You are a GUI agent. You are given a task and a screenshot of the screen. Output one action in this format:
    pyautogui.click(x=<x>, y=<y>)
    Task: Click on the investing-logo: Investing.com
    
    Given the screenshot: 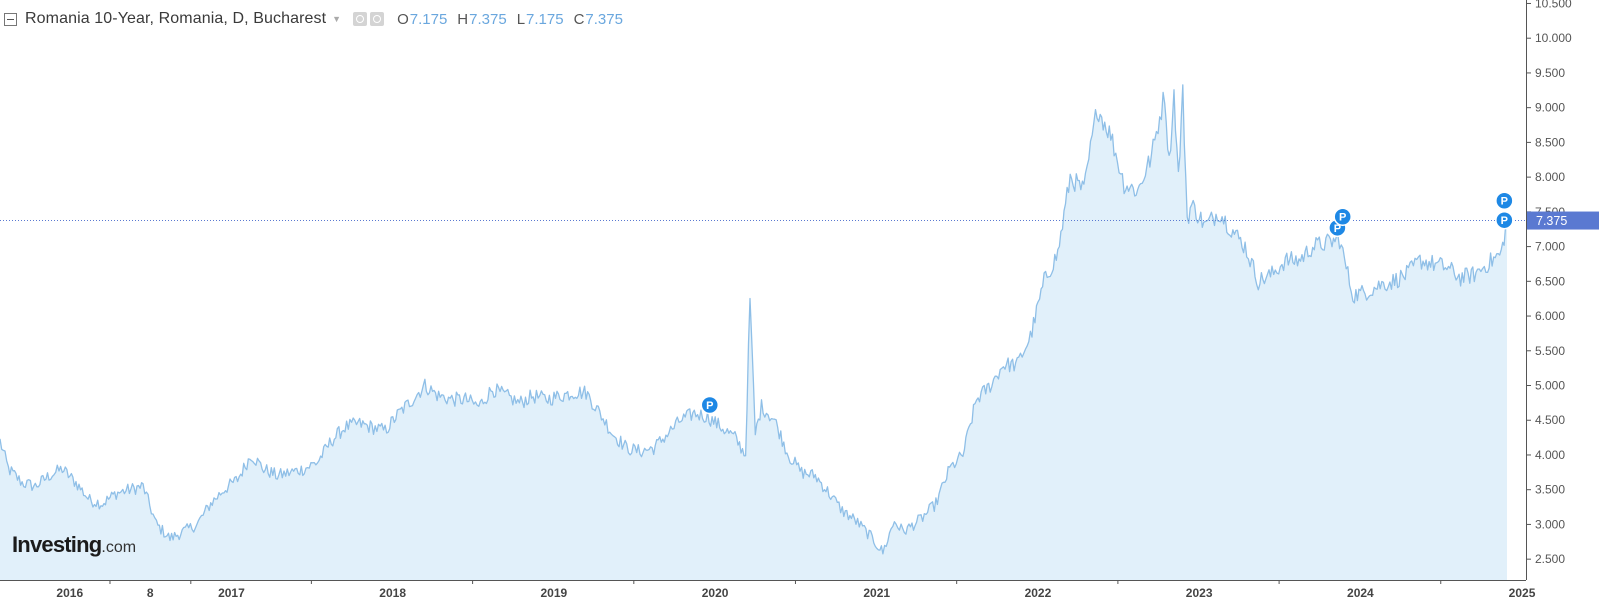 What is the action you would take?
    pyautogui.click(x=74, y=544)
    